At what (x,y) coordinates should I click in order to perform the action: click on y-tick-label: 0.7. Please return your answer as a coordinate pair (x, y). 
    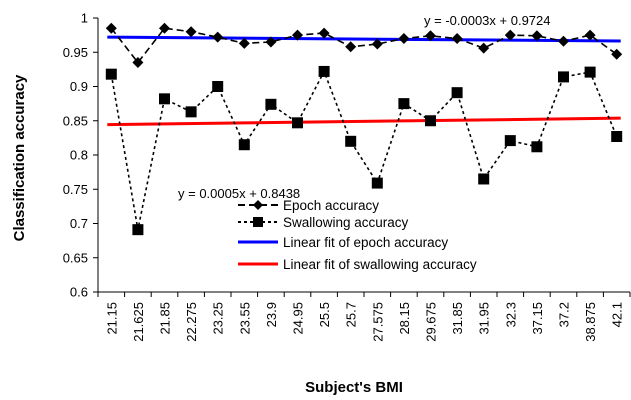
    Looking at the image, I should click on (79, 223).